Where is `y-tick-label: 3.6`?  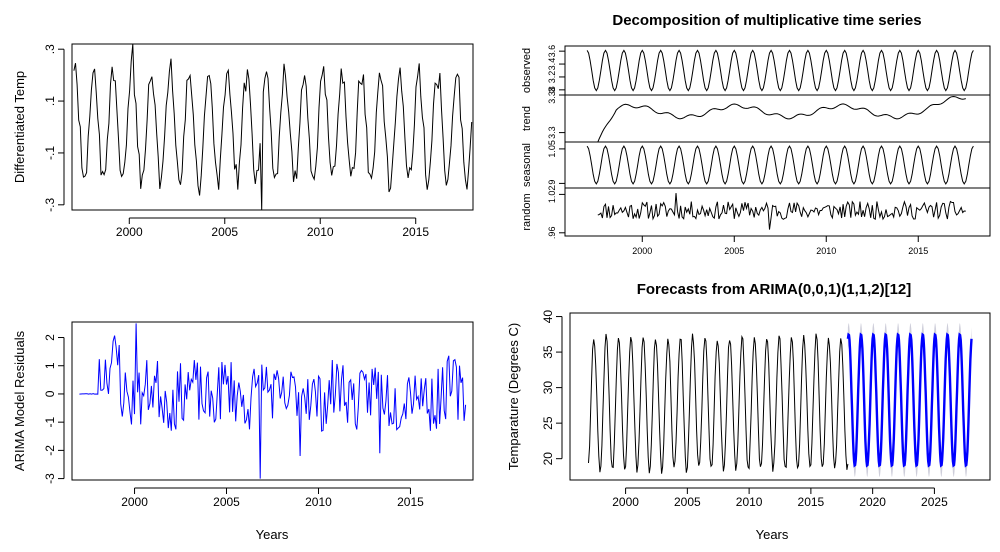 y-tick-label: 3.6 is located at coordinates (552, 51).